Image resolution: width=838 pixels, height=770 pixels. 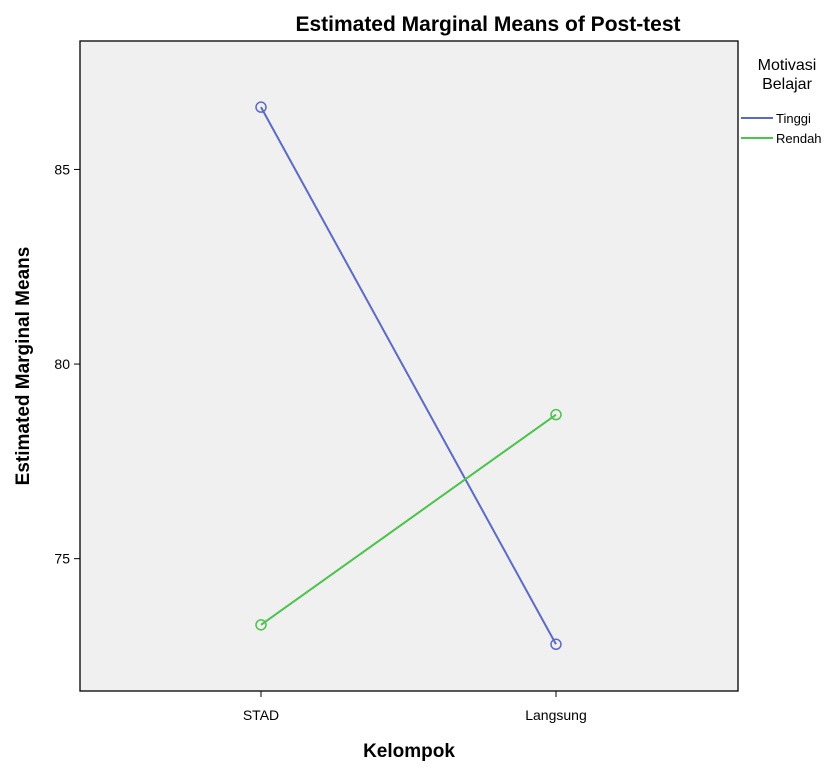 I want to click on chart-title: Estimated Marginal Means of Post-test, so click(x=487, y=24).